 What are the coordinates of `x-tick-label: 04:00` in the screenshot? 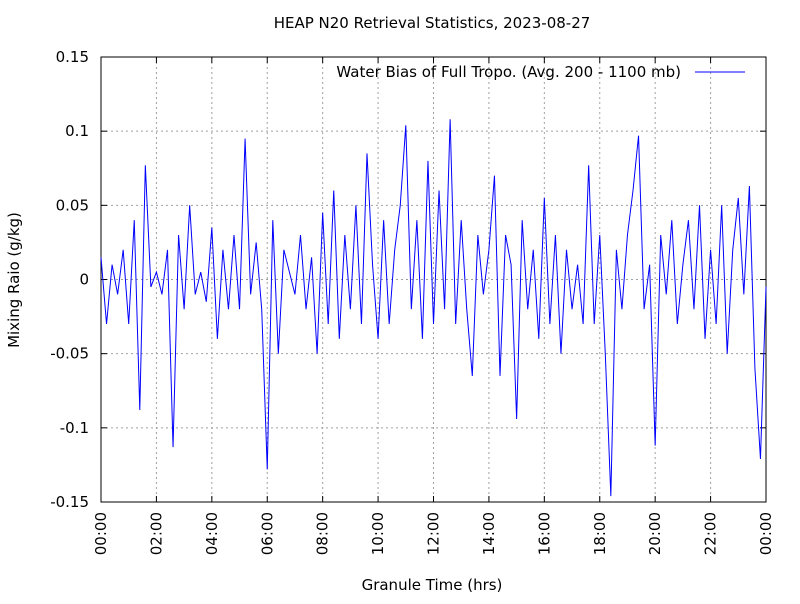 It's located at (212, 533).